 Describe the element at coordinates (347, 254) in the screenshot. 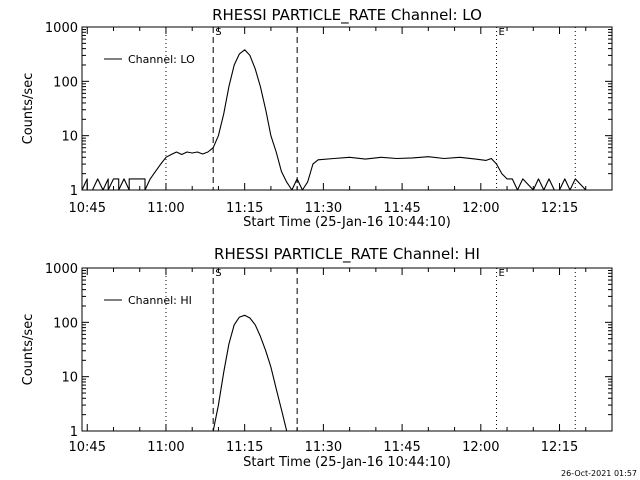

I see `chart-title: RHESSI PARTICLE_RATE Channel: HI` at that location.